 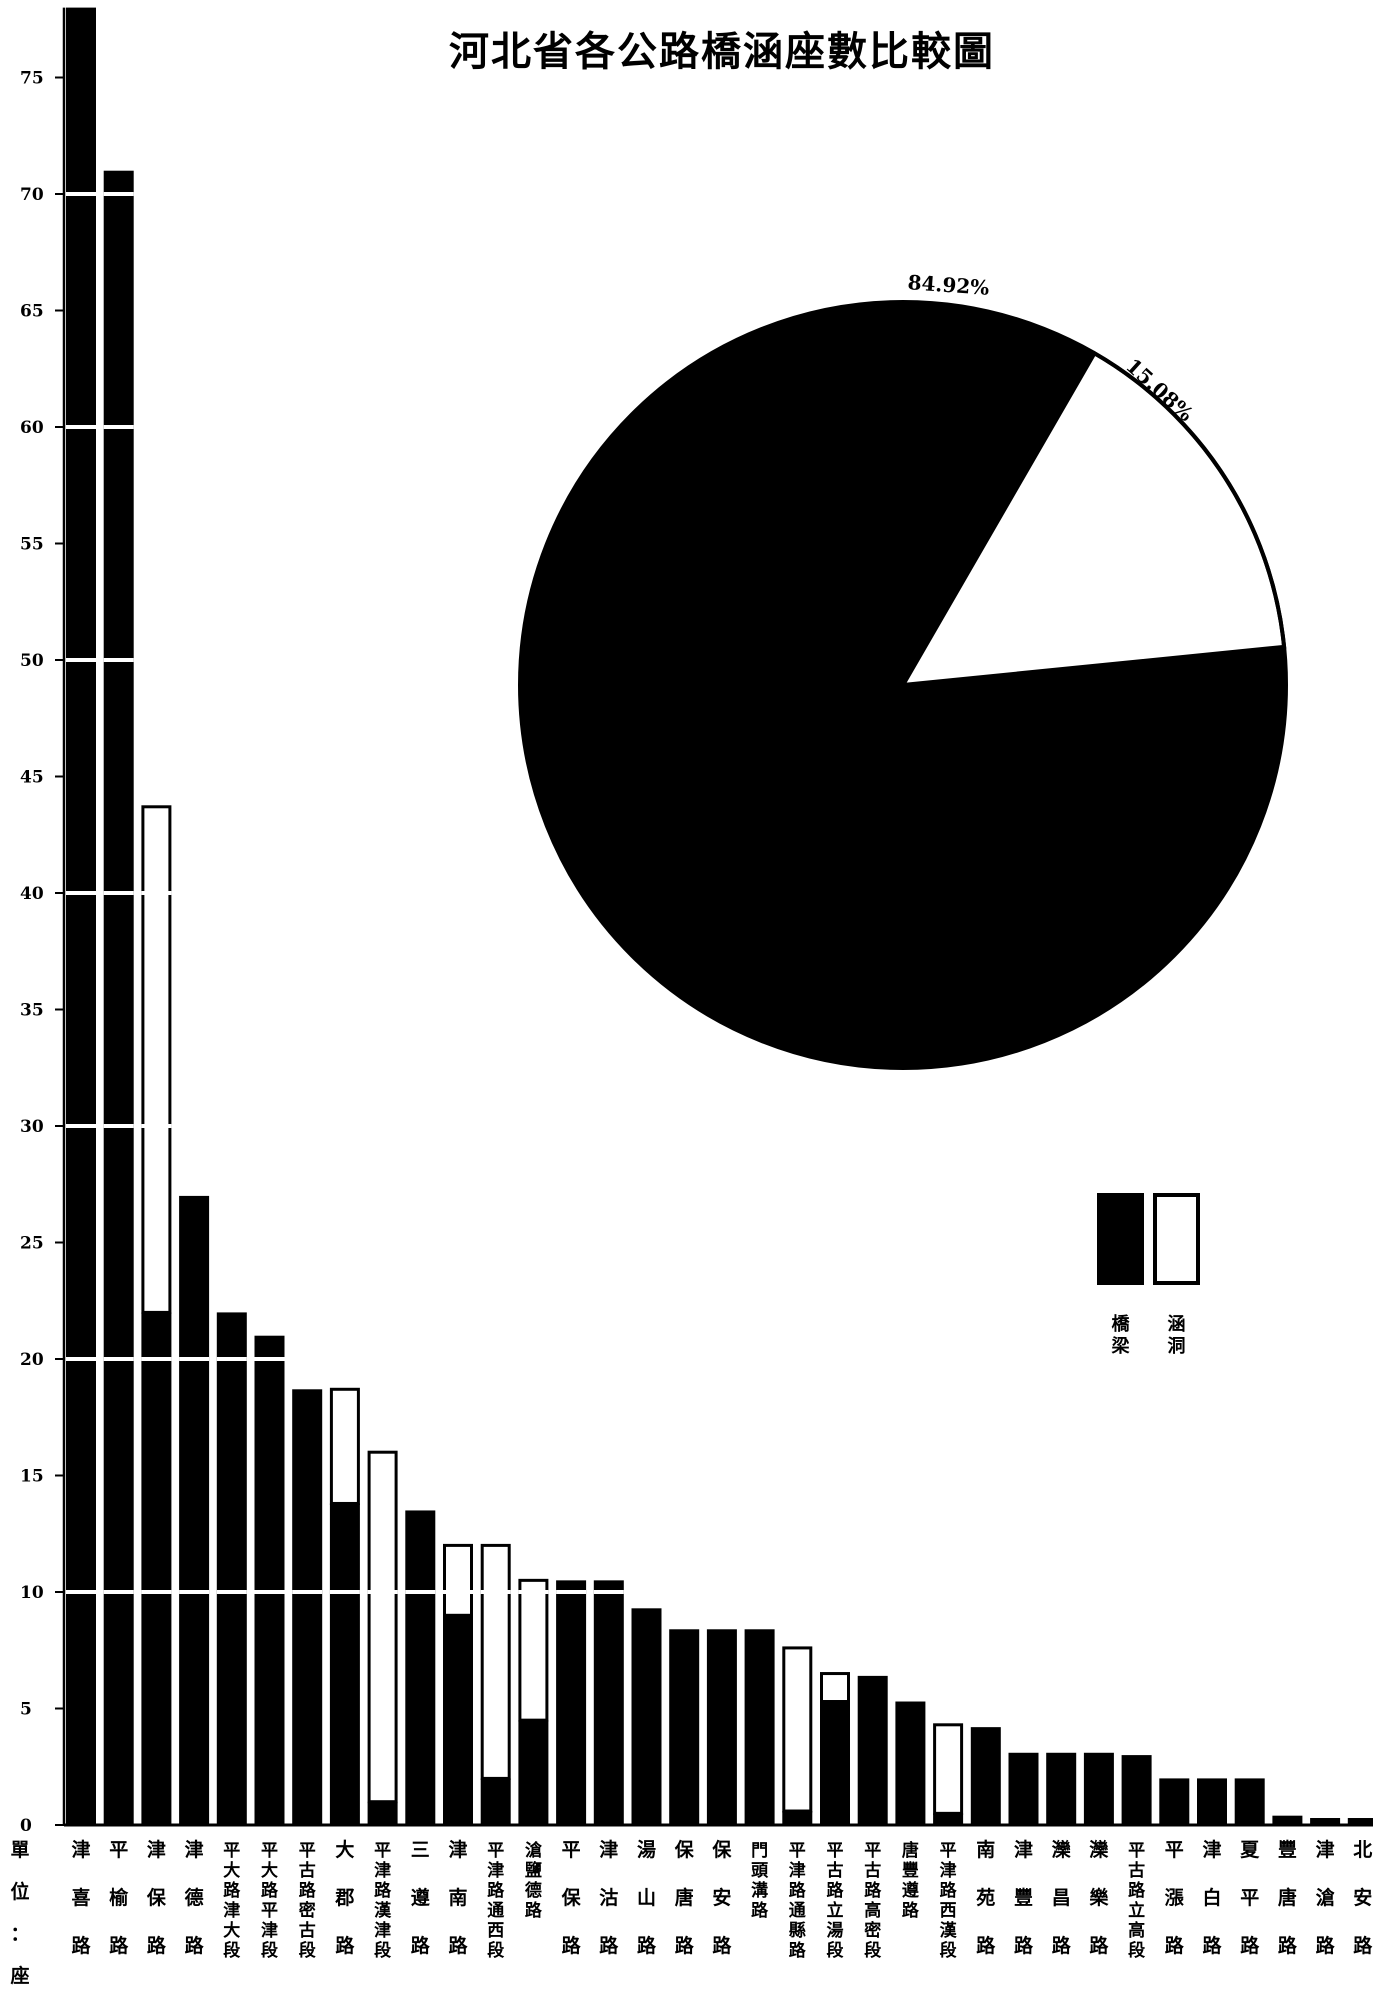 What do you see at coordinates (32, 545) in the screenshot?
I see `y-tick-label: 55` at bounding box center [32, 545].